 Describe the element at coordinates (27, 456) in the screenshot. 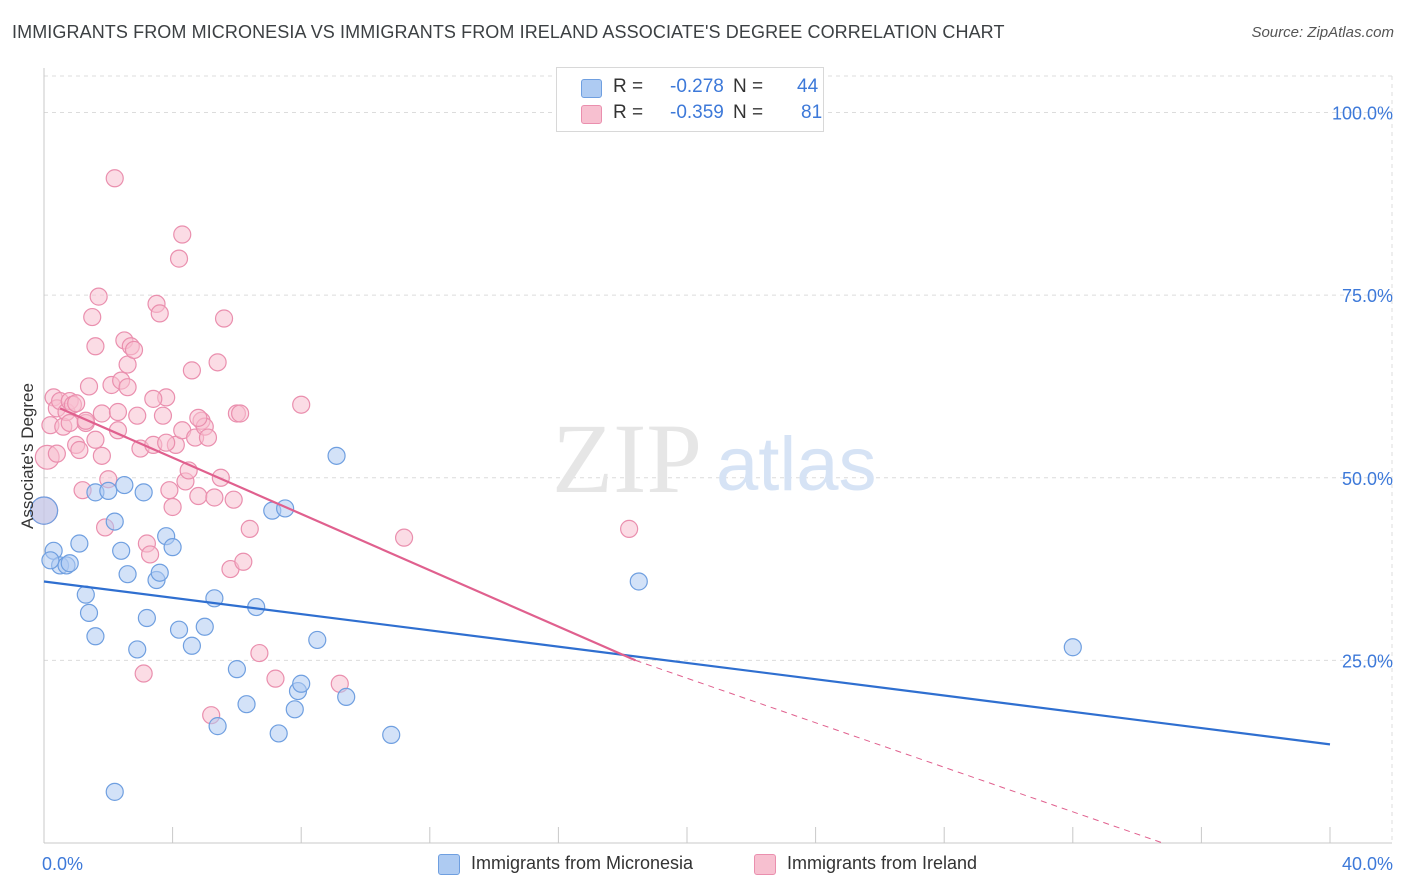

I see `y-axis-label: Associate's Degree` at that location.